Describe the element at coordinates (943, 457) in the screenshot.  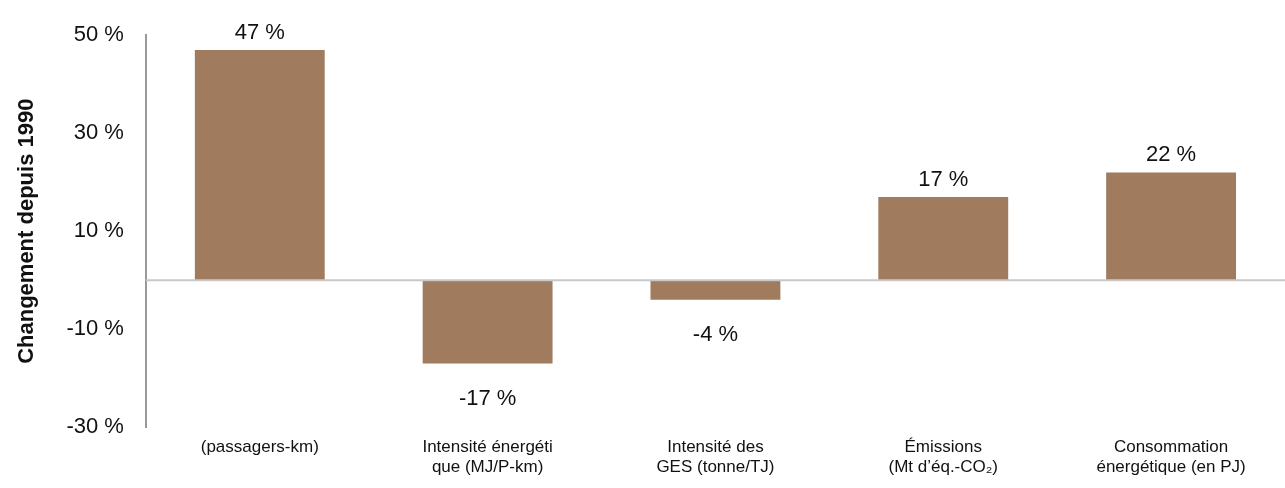
I see `x-tick-label: Émissions (Mt d’éq.-CO₂)` at that location.